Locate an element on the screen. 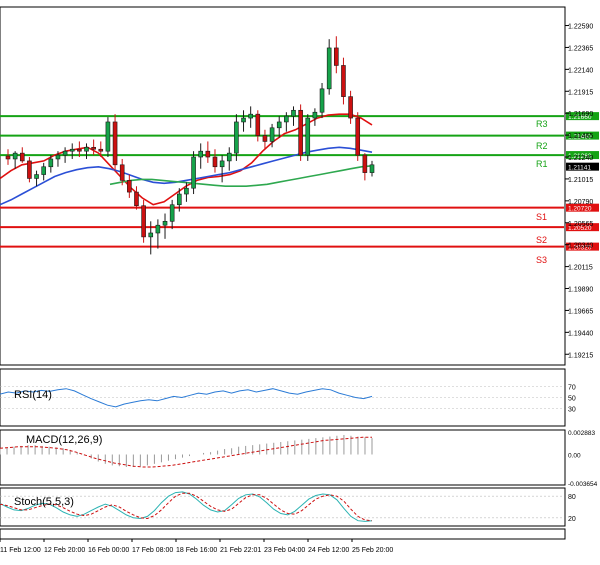 Image resolution: width=600 pixels, height=565 pixels. rsi-tick-label: 30 is located at coordinates (572, 410).